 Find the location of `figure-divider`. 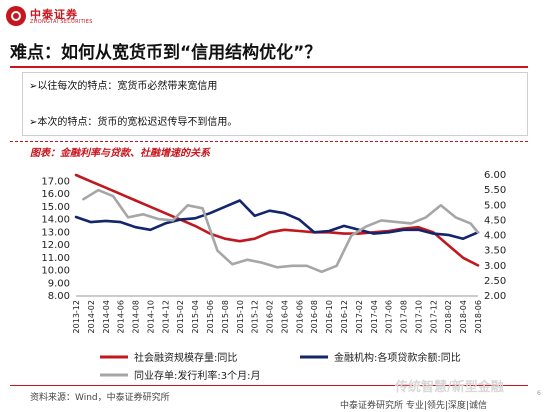

figure-divider is located at coordinates (269, 141).